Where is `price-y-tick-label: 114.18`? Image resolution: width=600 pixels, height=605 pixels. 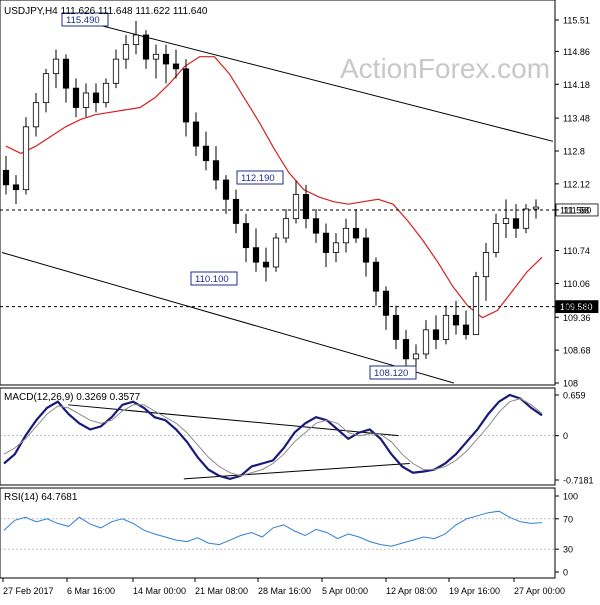
price-y-tick-label: 114.18 is located at coordinates (576, 85).